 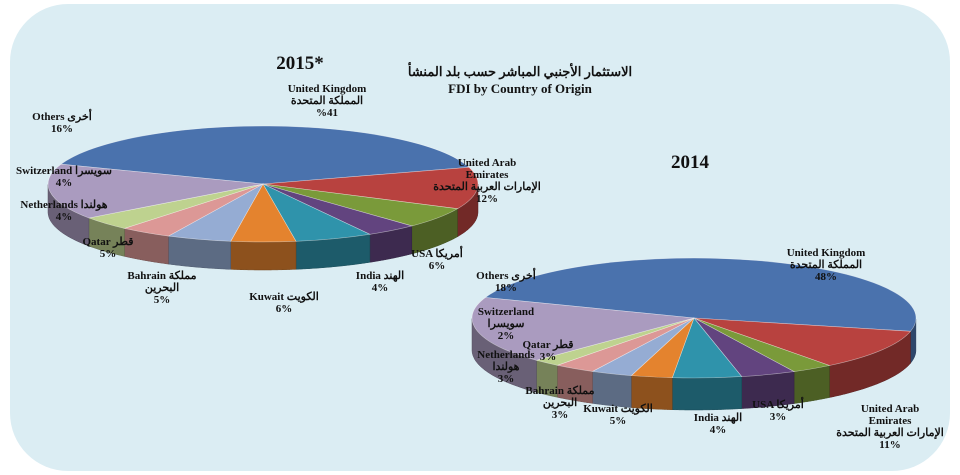 I want to click on pie-side-usa, so click(x=811, y=384).